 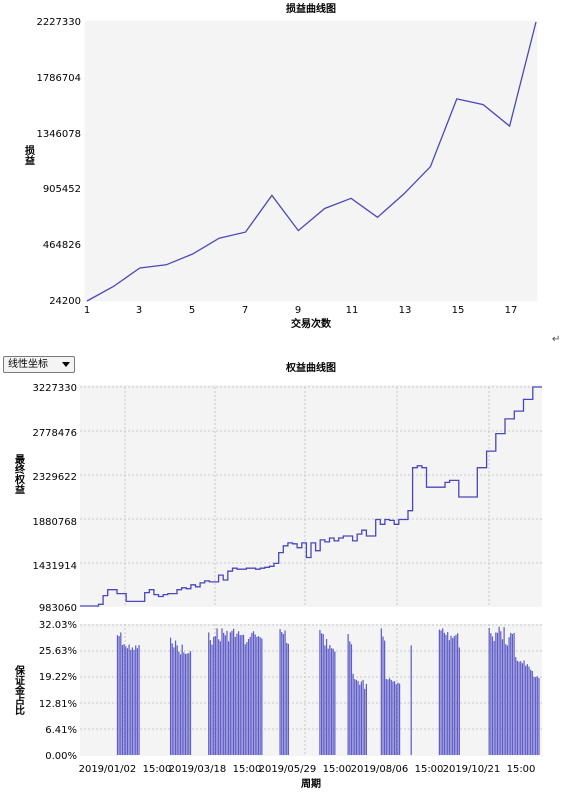 I want to click on pnl-y-tick-label: 464826, so click(x=62, y=245).